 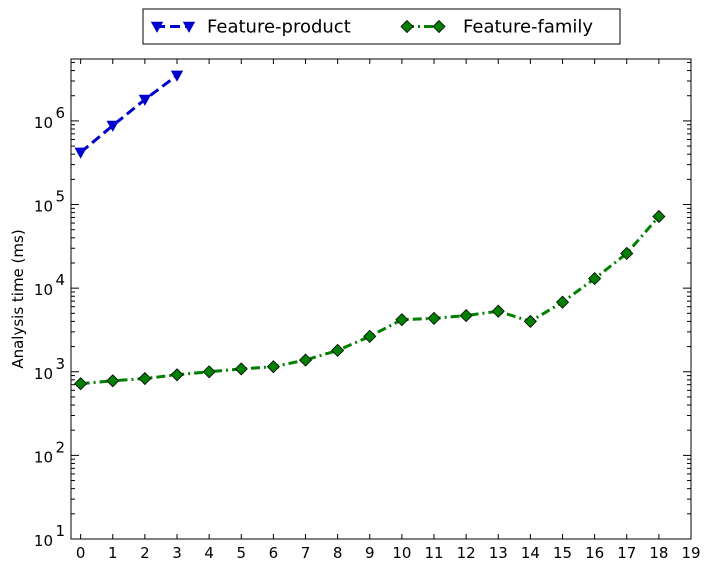 I want to click on y-tick-exponent: 4, so click(x=60, y=280).